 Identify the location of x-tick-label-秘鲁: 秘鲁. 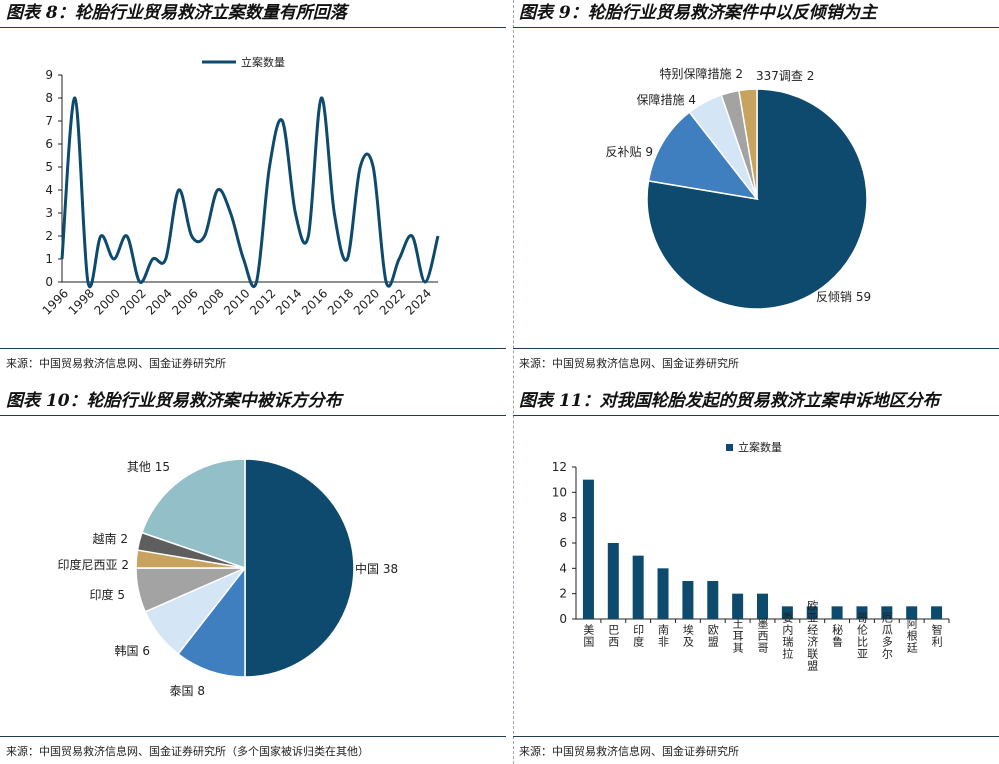
(837, 635).